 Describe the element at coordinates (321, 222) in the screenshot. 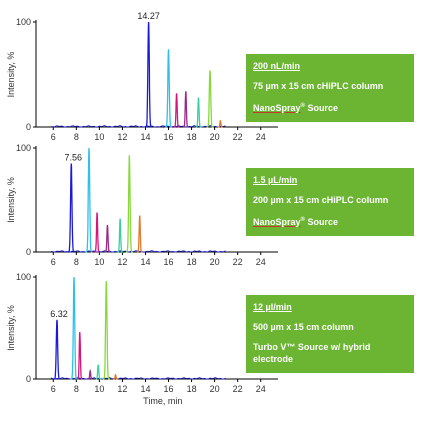

I see `source-suffix-2: Source` at that location.